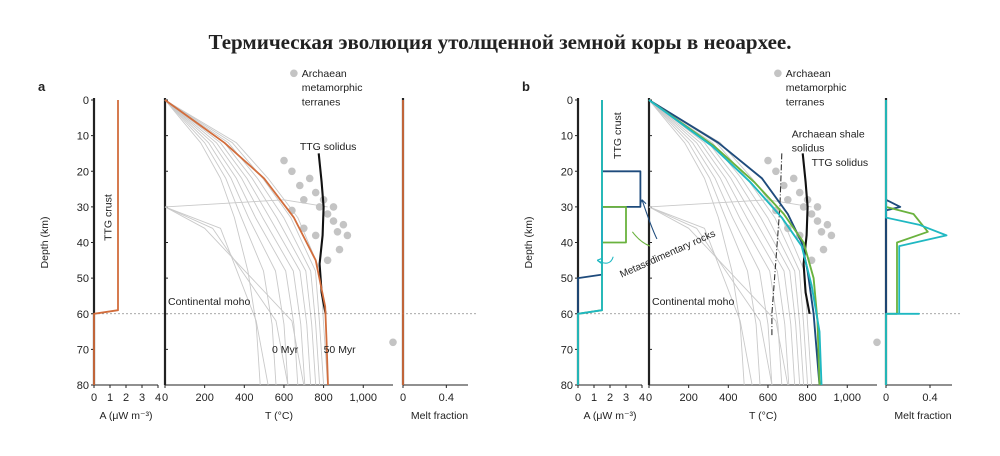 The image size is (1000, 456). What do you see at coordinates (86, 101) in the screenshot?
I see `y-tick-label: 0` at bounding box center [86, 101].